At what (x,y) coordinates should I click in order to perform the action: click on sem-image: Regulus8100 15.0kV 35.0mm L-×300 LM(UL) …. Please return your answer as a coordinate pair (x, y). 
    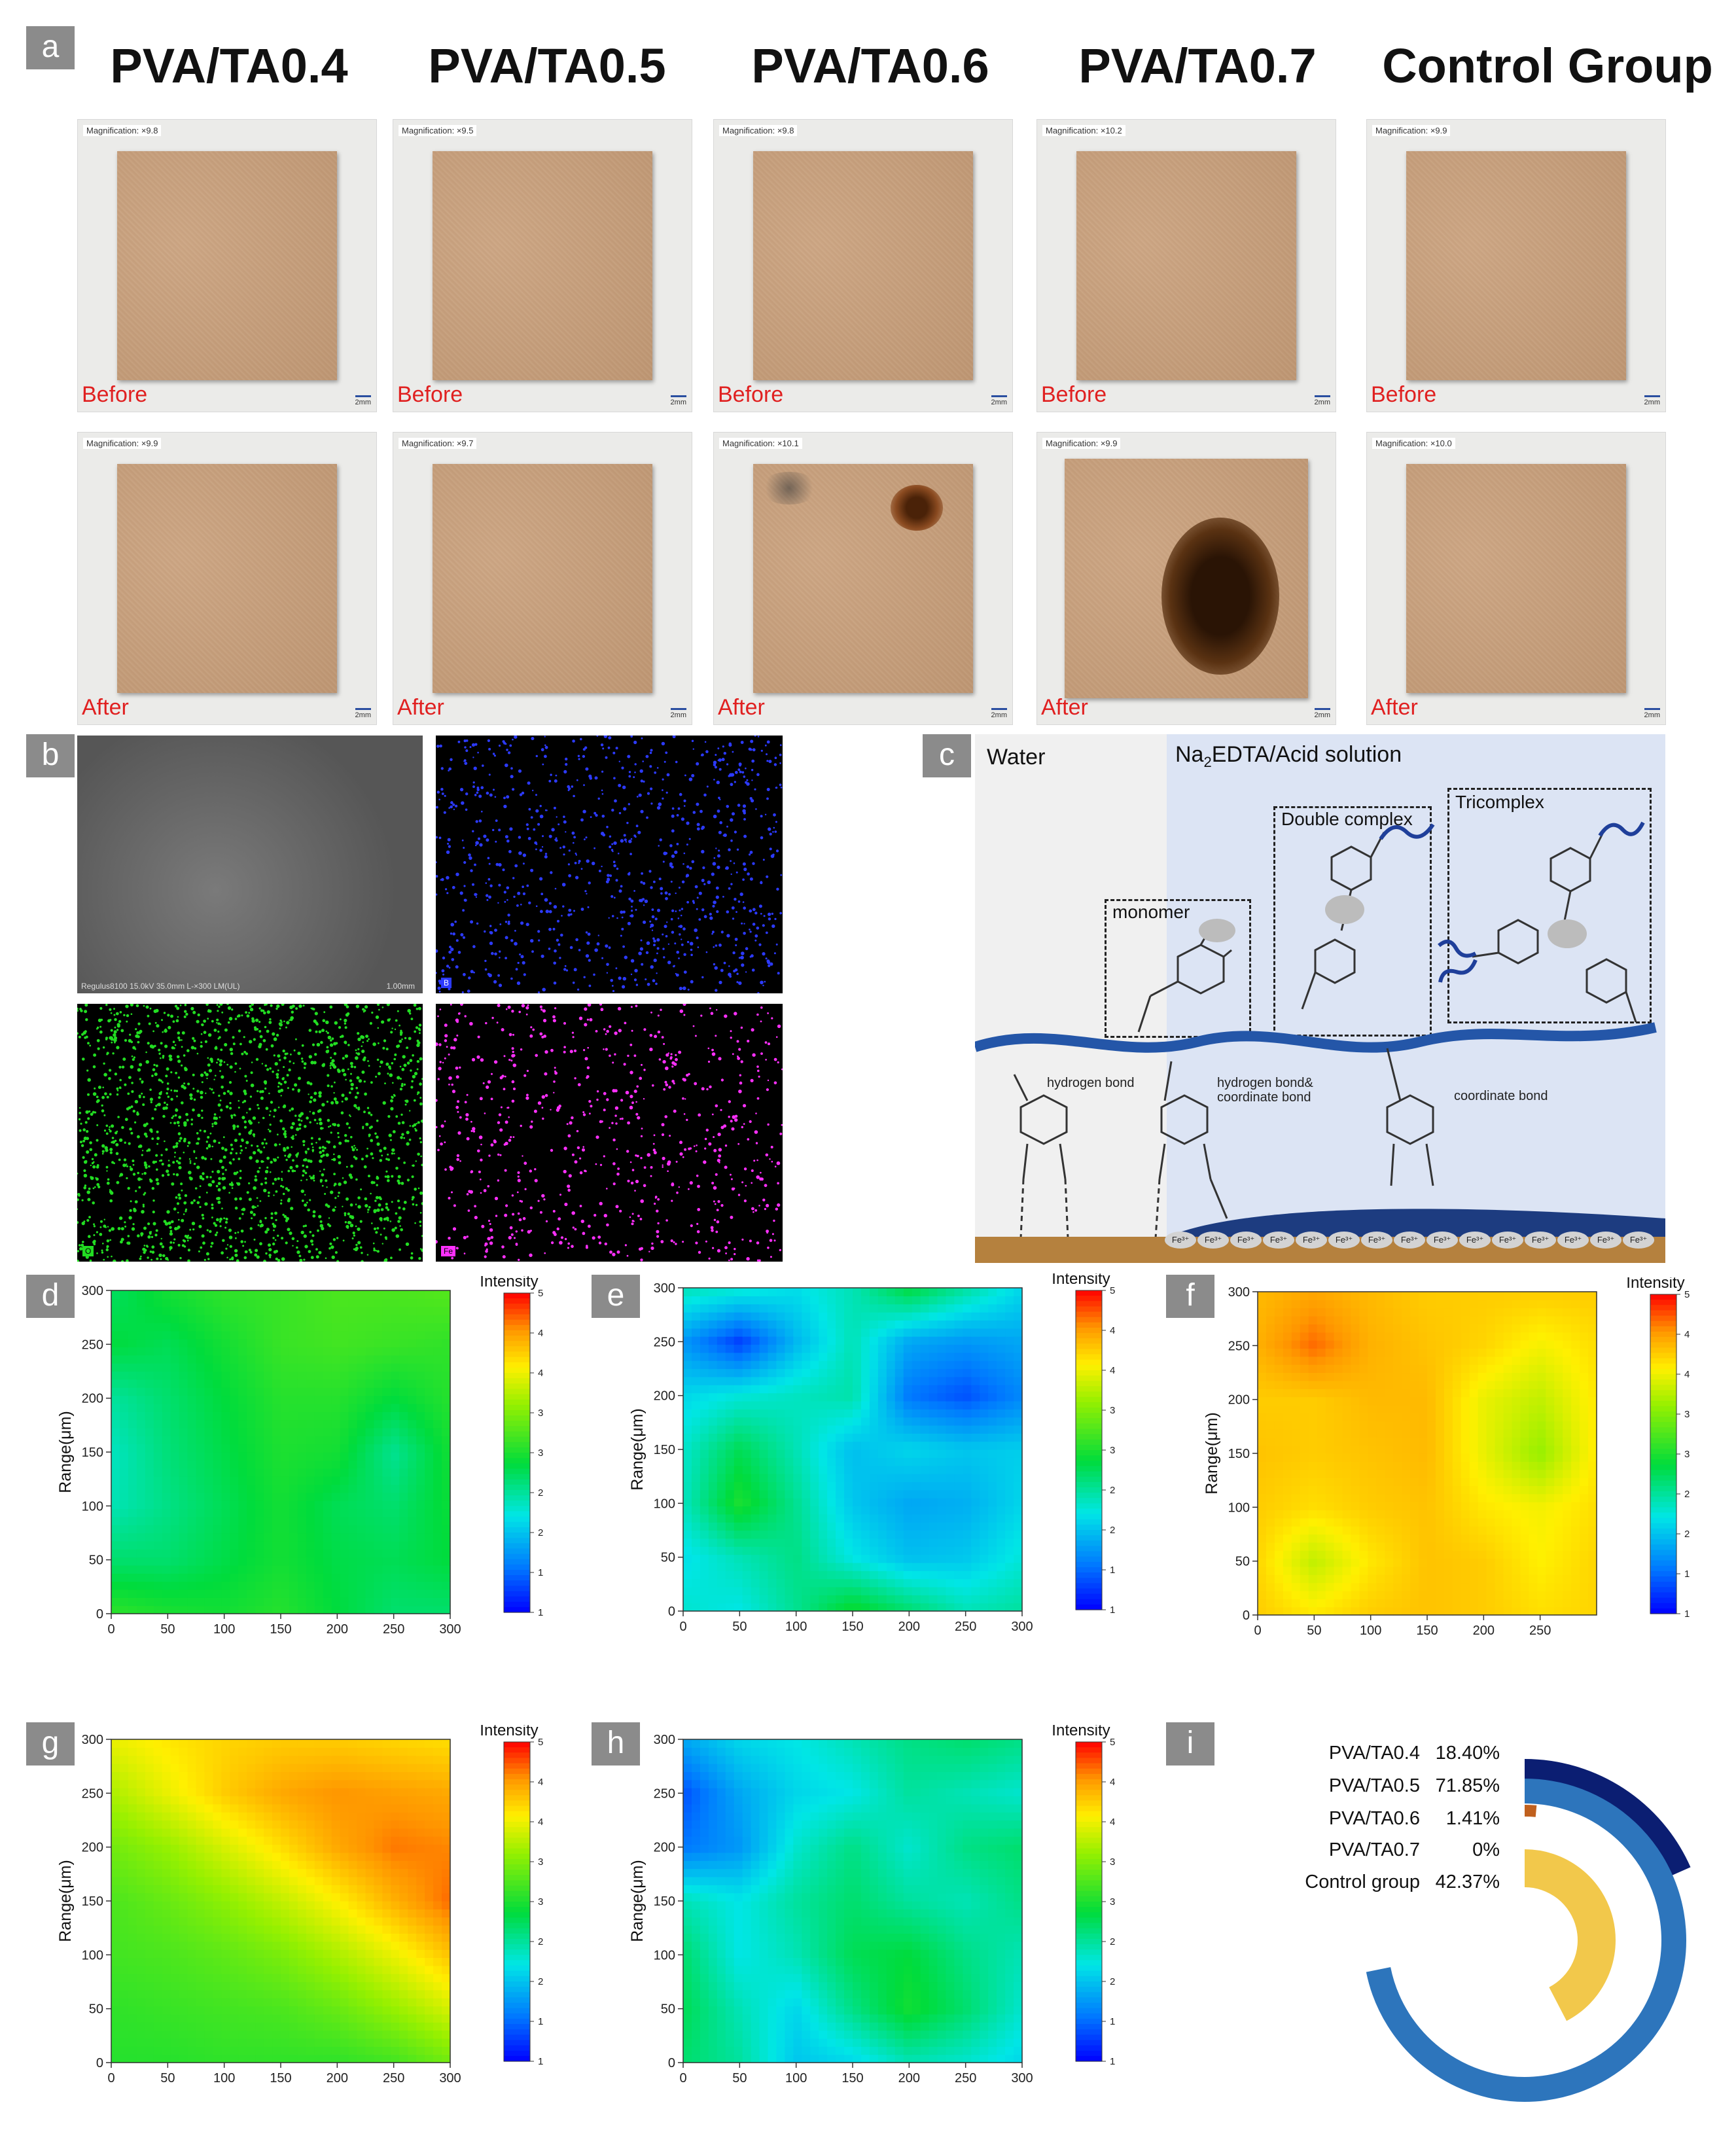
    Looking at the image, I should click on (250, 864).